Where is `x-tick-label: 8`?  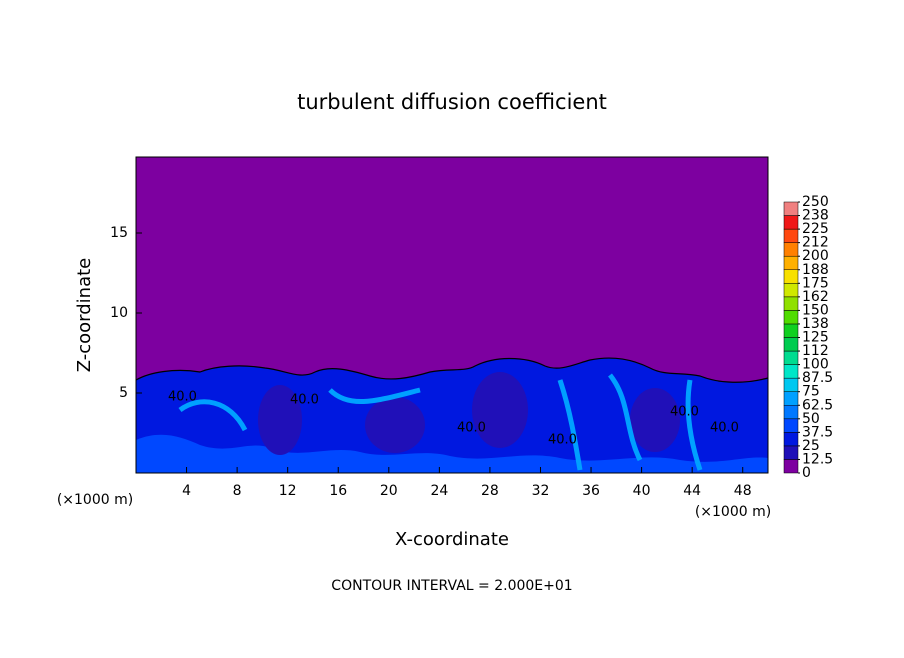 x-tick-label: 8 is located at coordinates (237, 491).